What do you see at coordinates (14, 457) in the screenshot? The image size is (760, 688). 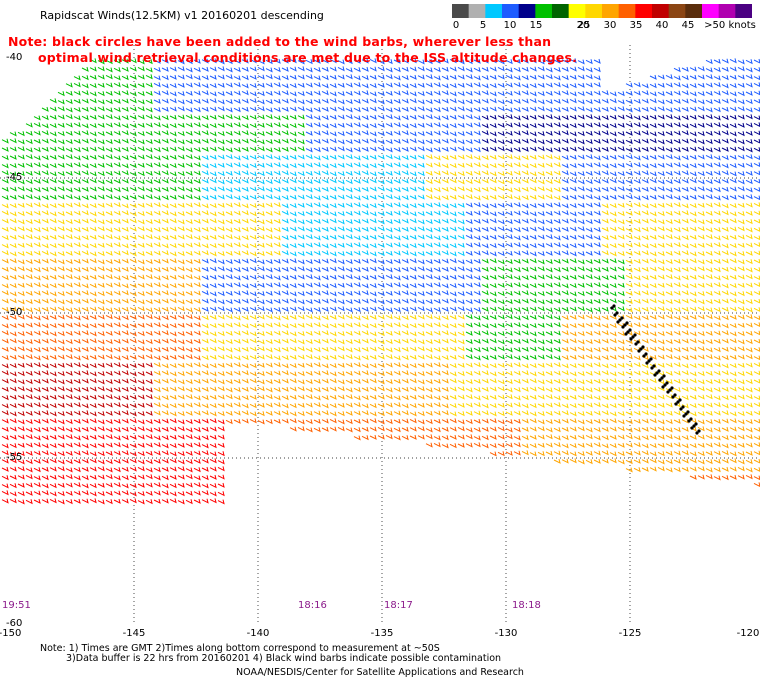 I see `lat-label: -55` at bounding box center [14, 457].